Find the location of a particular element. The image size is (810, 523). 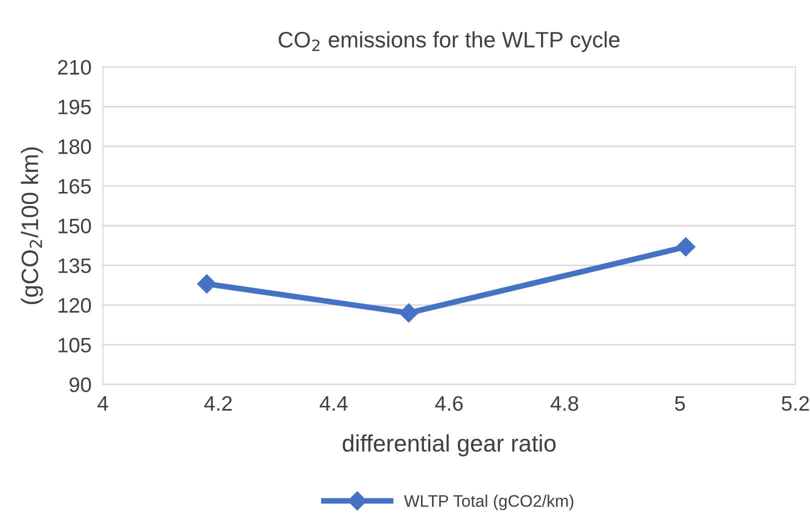

y-tick-label: 150 is located at coordinates (74, 226).